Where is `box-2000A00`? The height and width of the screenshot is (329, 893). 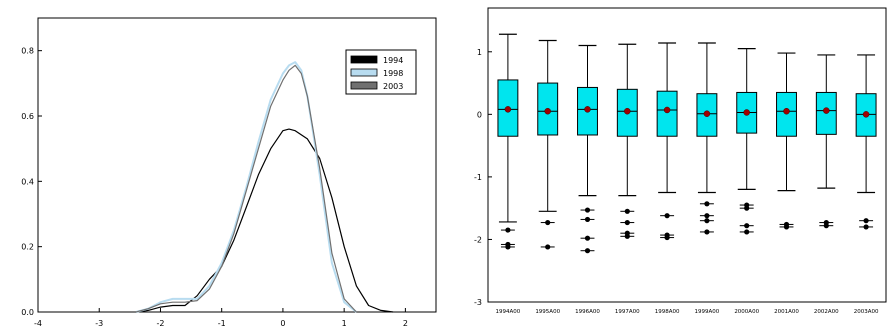
box-2000A00 is located at coordinates (747, 141).